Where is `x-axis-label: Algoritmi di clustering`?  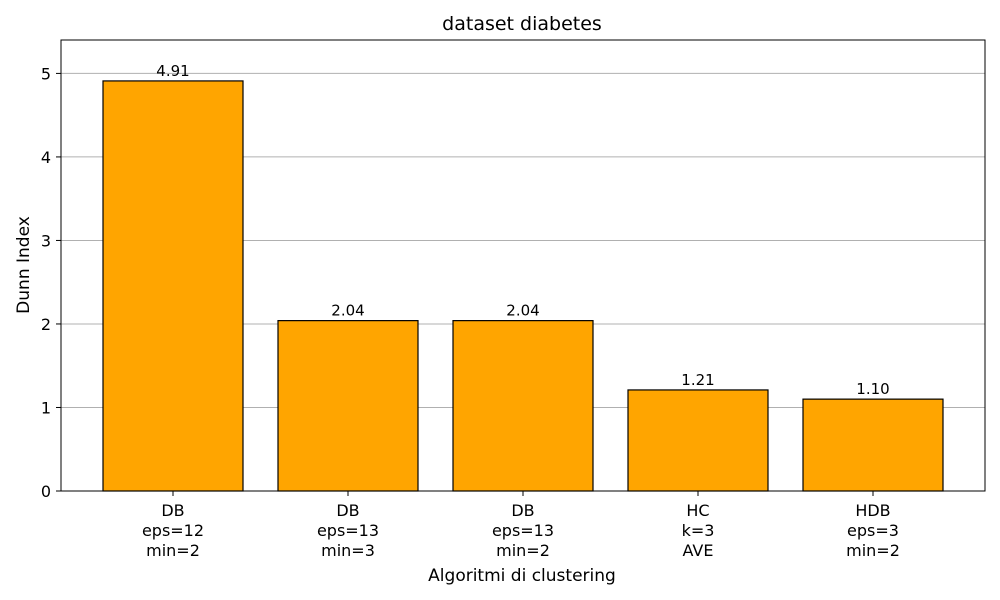
x-axis-label: Algoritmi di clustering is located at coordinates (522, 576).